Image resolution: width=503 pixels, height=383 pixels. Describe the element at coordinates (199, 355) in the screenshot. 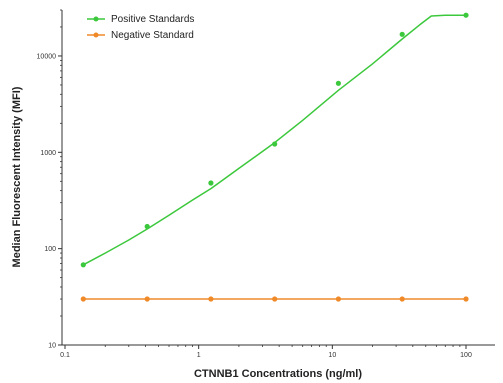

I see `x-tick-label-1: 1` at that location.